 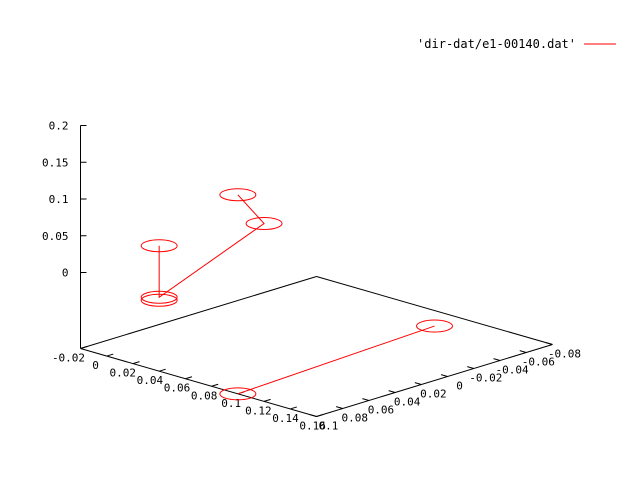 I want to click on x-tick-label: 0.16, so click(x=312, y=426).